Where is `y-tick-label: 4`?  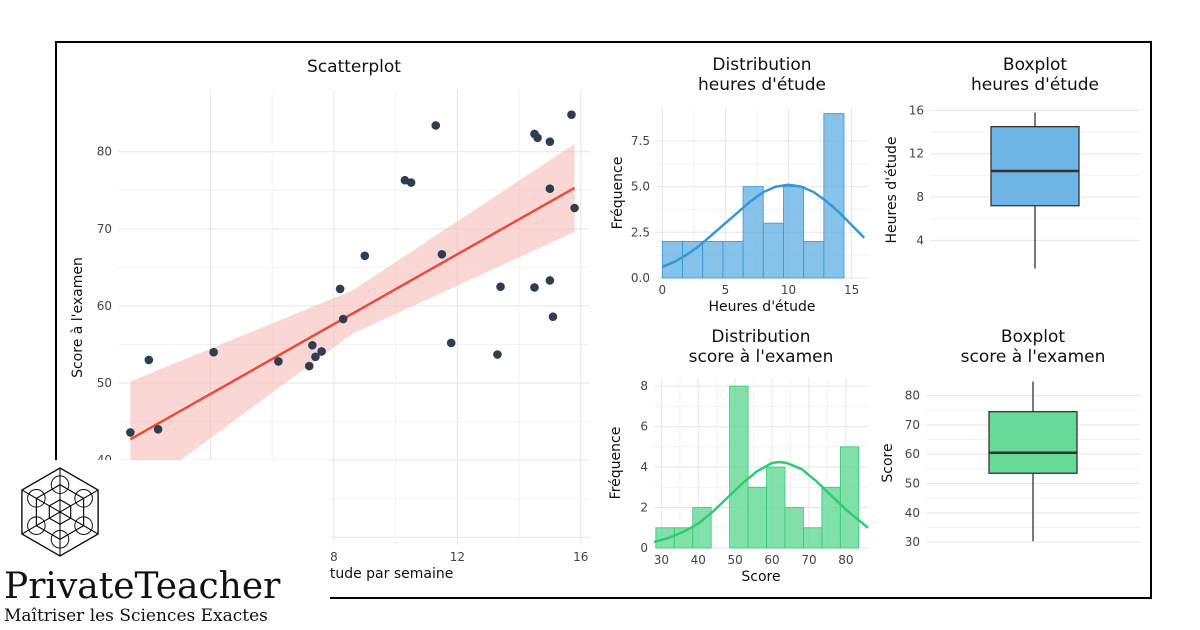
y-tick-label: 4 is located at coordinates (644, 467).